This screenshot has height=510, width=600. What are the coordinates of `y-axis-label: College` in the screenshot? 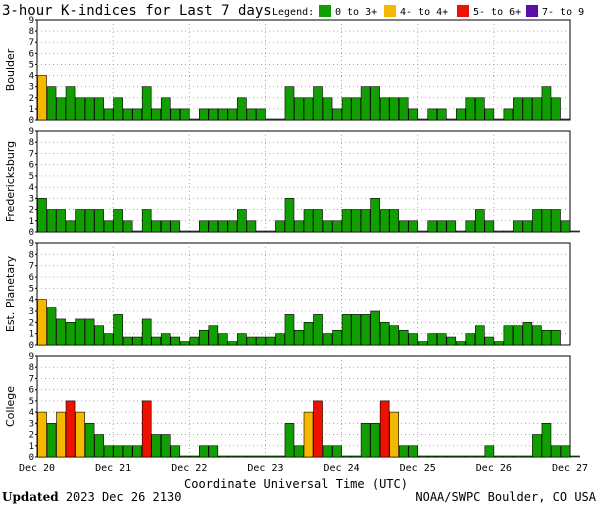 It's located at (10, 406).